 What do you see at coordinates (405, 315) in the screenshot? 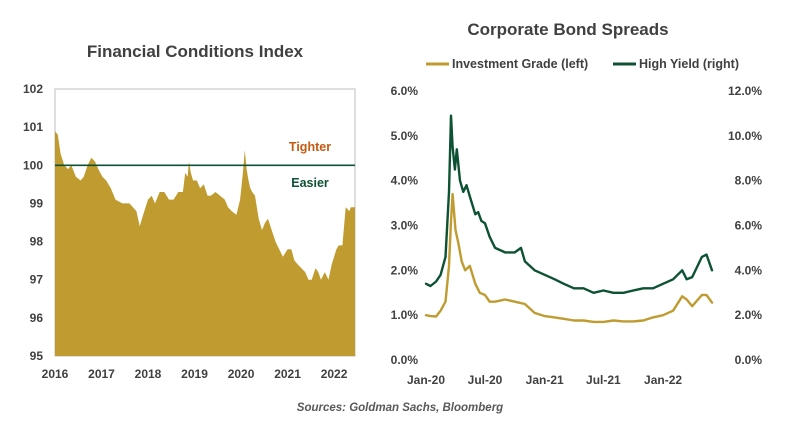
I see `spreads-left-tick-label: 1.0%` at bounding box center [405, 315].